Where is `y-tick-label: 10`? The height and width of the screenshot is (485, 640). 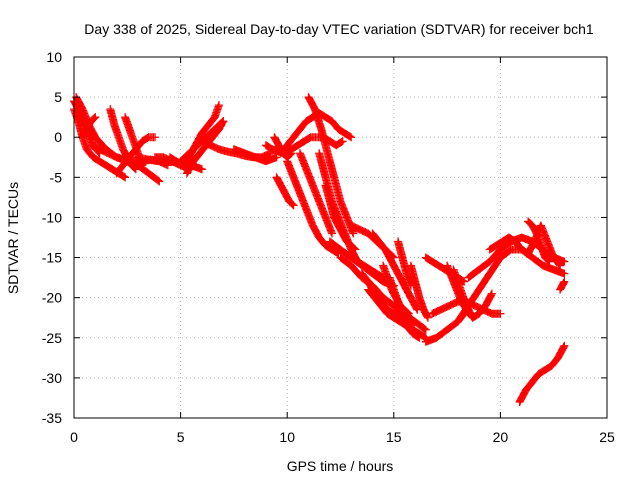 y-tick-label: 10 is located at coordinates (54, 57).